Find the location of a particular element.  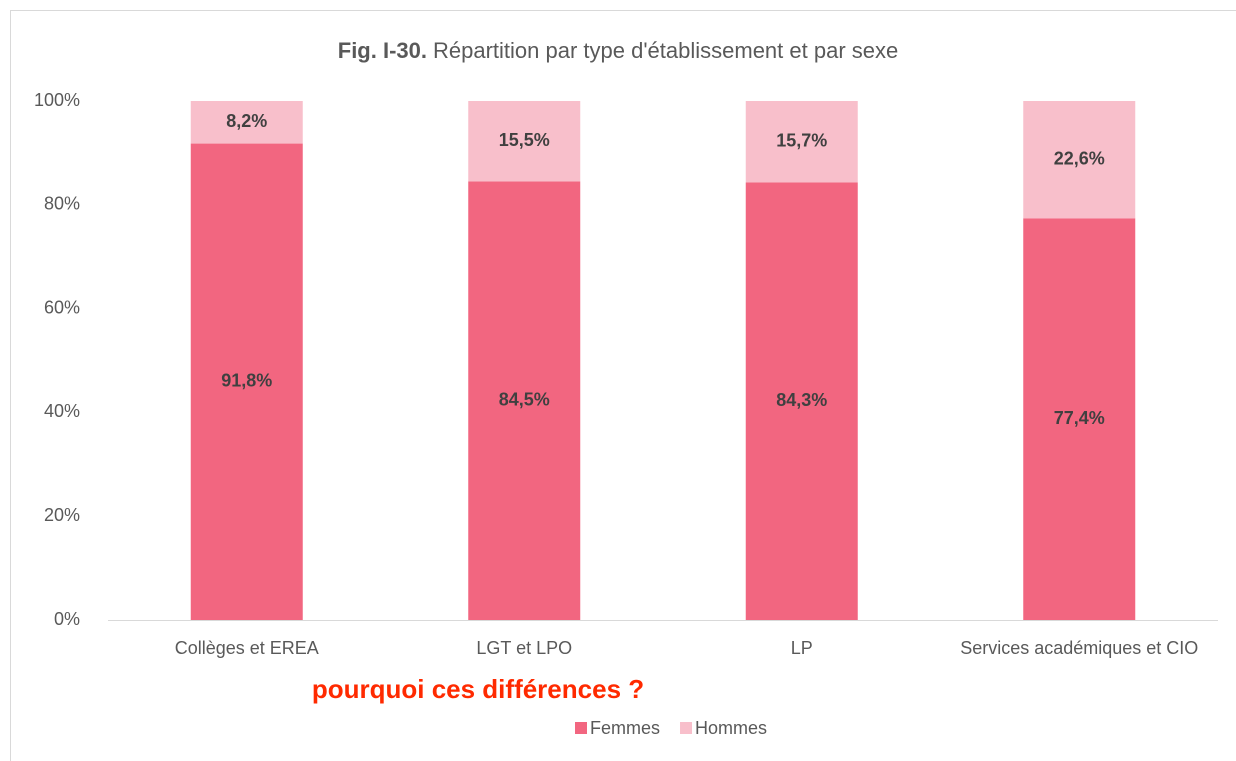

data-label: 8,2% is located at coordinates (246, 121).